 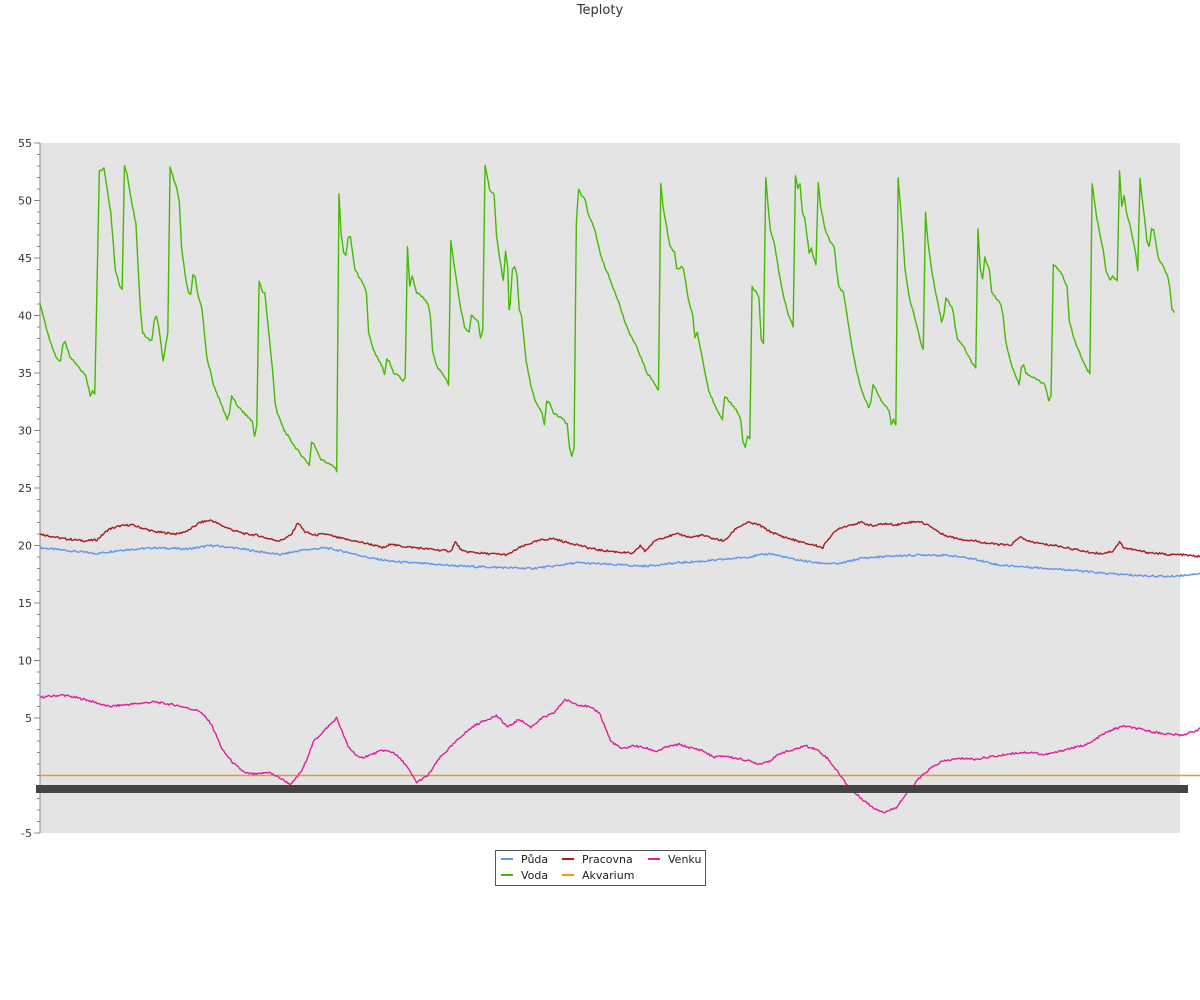 I want to click on legend-item-voda: Voda, so click(x=524, y=876).